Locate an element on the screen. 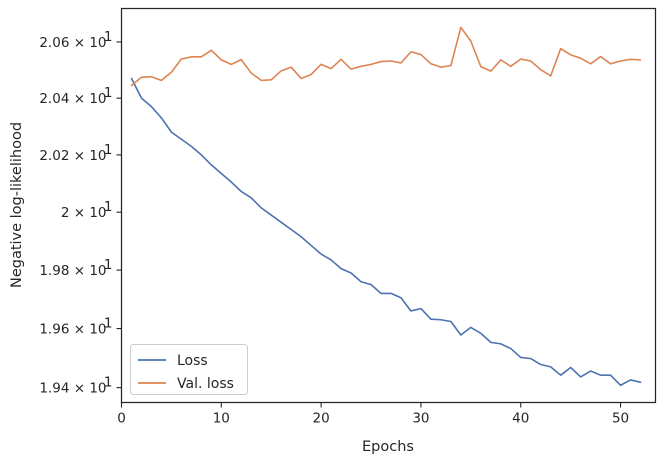 The height and width of the screenshot is (463, 667). x-tick-label: 20 is located at coordinates (321, 419).